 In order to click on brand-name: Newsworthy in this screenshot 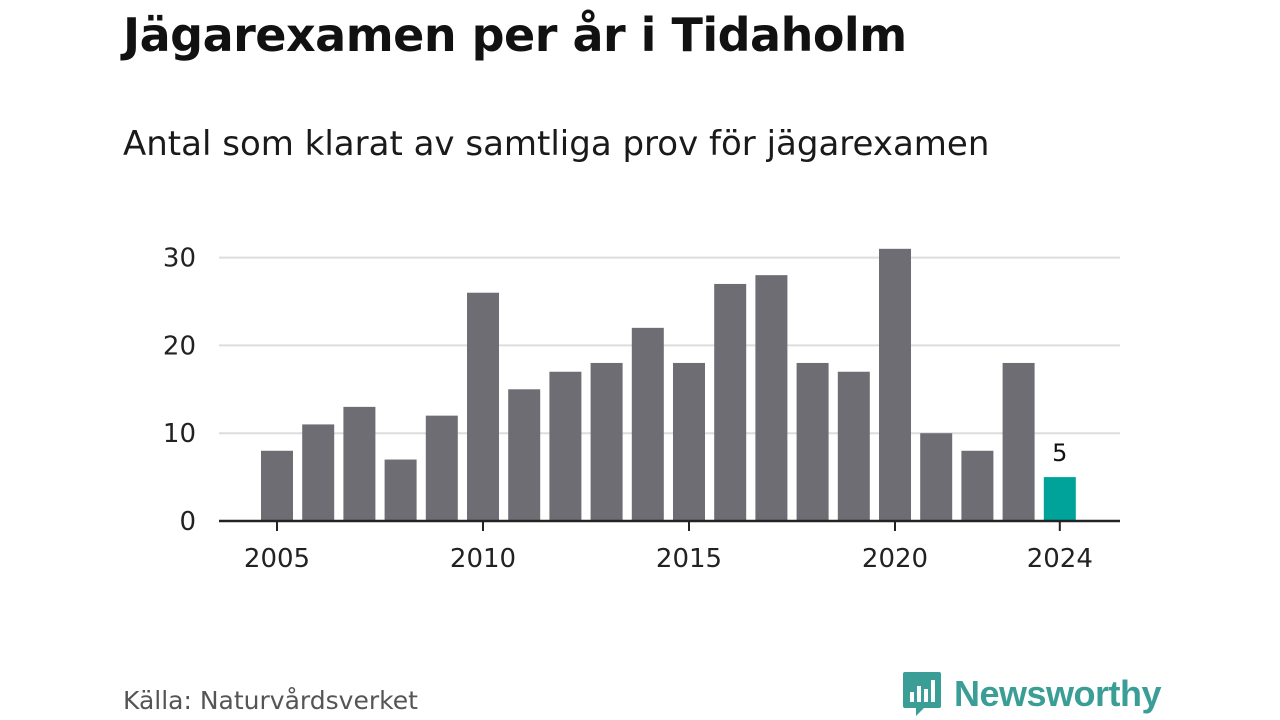, I will do `click(1058, 693)`.